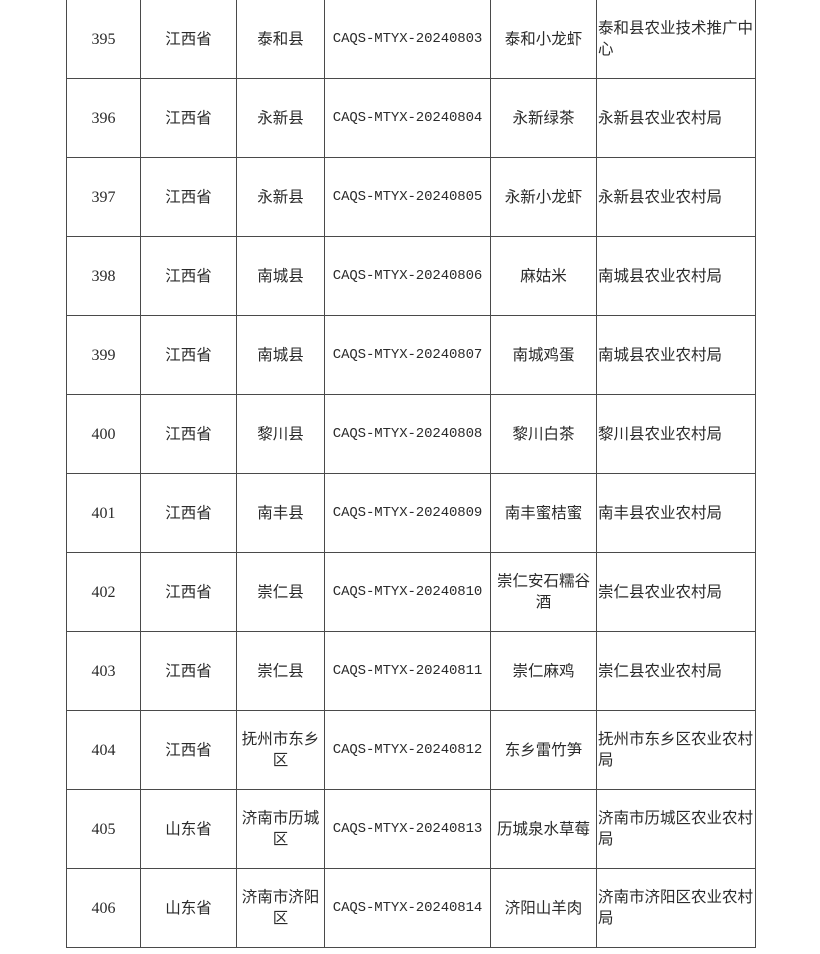  What do you see at coordinates (676, 829) in the screenshot?
I see `unit-cell: 济南市历城区农业农村局` at bounding box center [676, 829].